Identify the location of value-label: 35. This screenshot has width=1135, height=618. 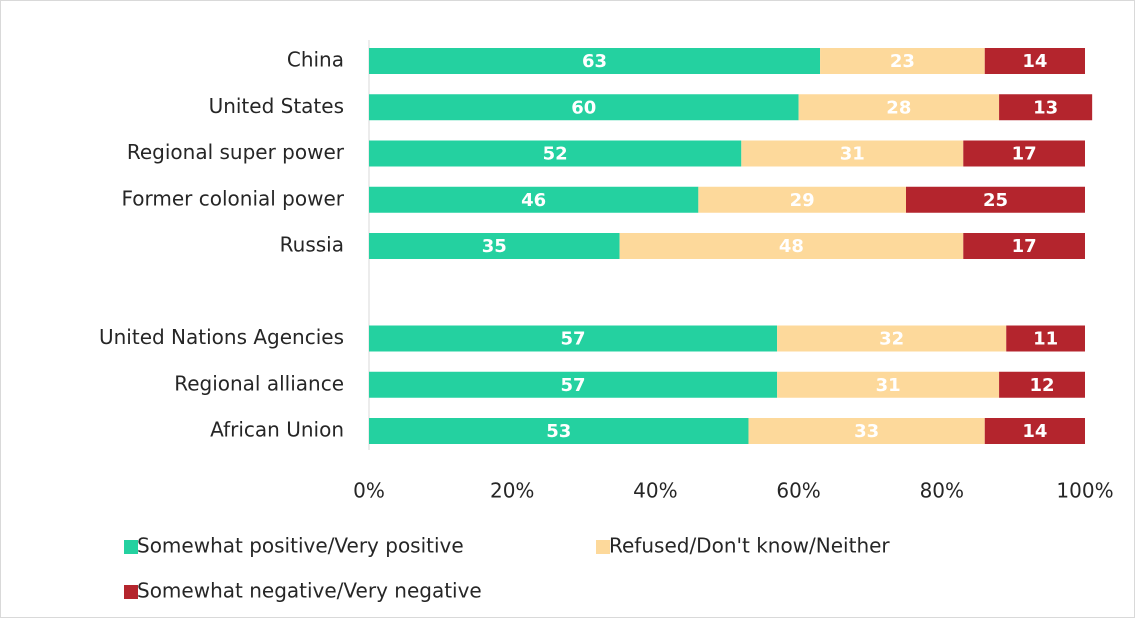
(494, 246).